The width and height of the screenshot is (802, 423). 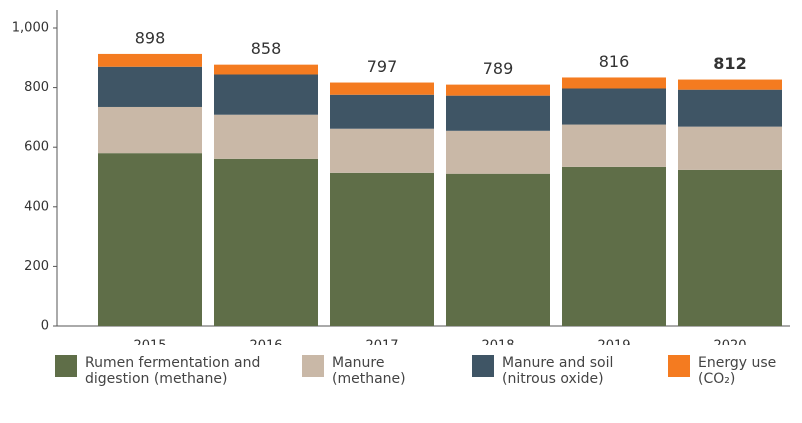 What do you see at coordinates (30, 28) in the screenshot?
I see `y-tick-label: 1,000` at bounding box center [30, 28].